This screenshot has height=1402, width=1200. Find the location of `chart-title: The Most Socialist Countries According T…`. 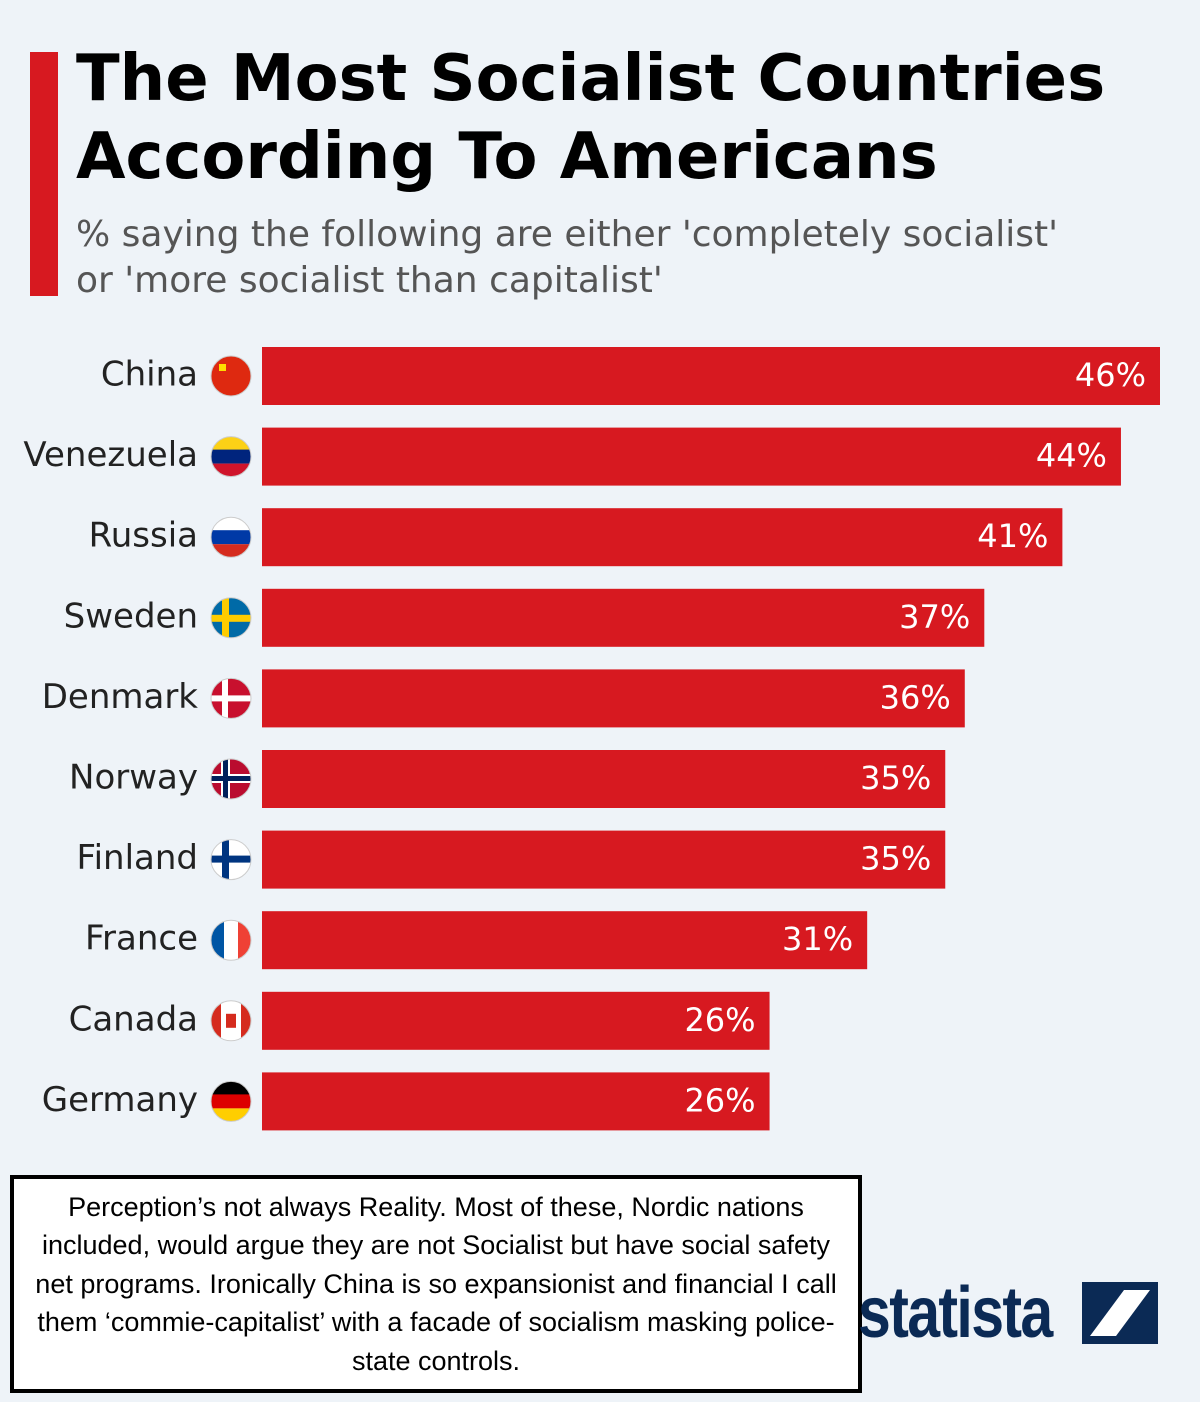

chart-title: The Most Socialist Countries According T… is located at coordinates (591, 118).